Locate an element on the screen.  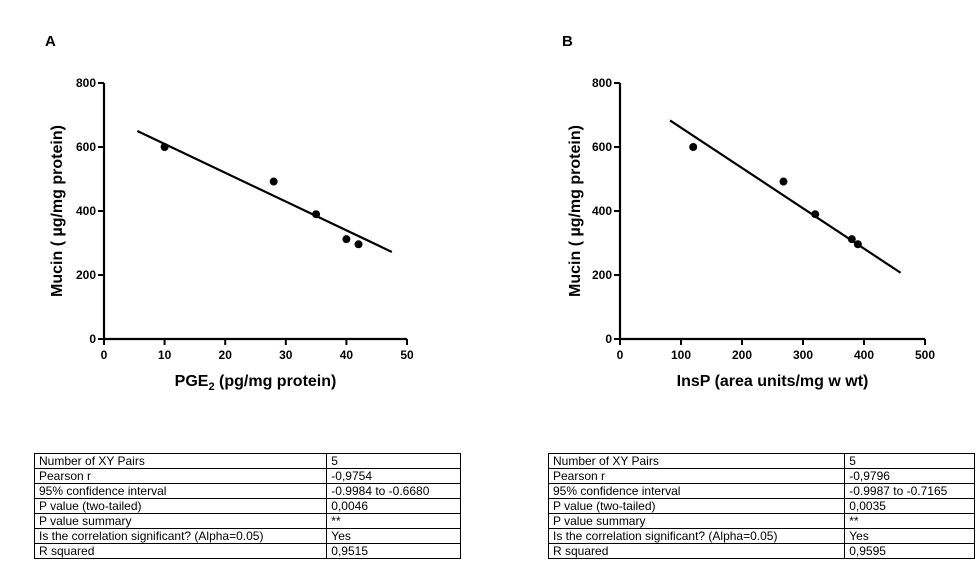
stats-value: -0,9754 is located at coordinates (393, 476).